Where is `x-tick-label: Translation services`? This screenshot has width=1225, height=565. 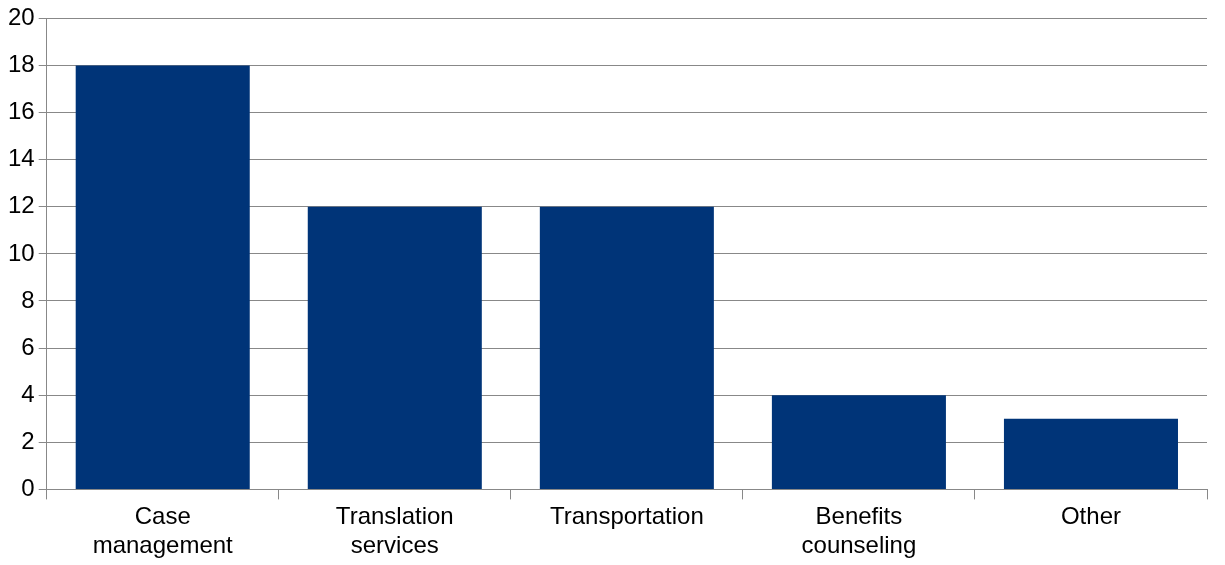 x-tick-label: Translation services is located at coordinates (394, 530).